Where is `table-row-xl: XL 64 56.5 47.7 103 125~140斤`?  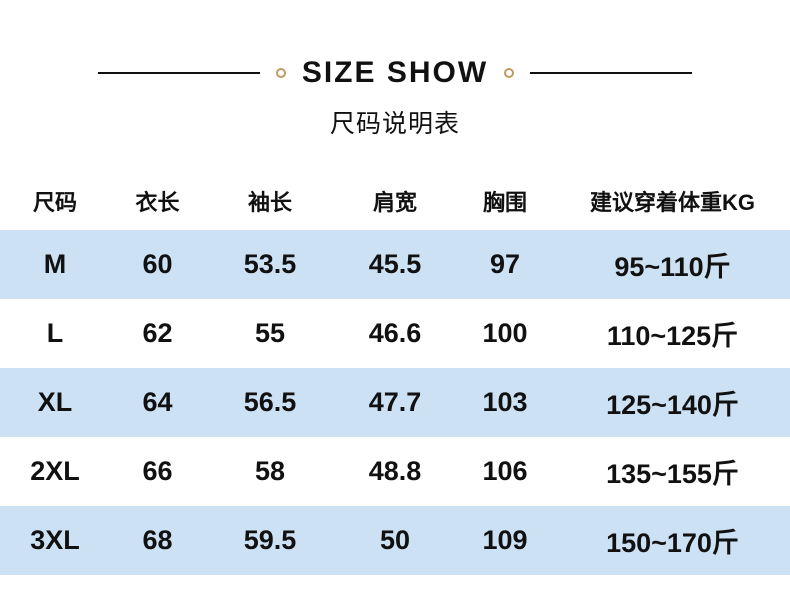 table-row-xl: XL 64 56.5 47.7 103 125~140斤 is located at coordinates (395, 402).